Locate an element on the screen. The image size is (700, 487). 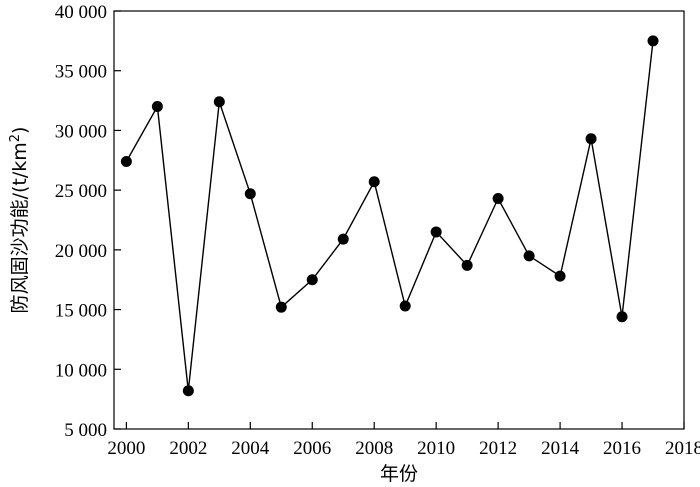
x-tick-label: 2014 is located at coordinates (560, 448).